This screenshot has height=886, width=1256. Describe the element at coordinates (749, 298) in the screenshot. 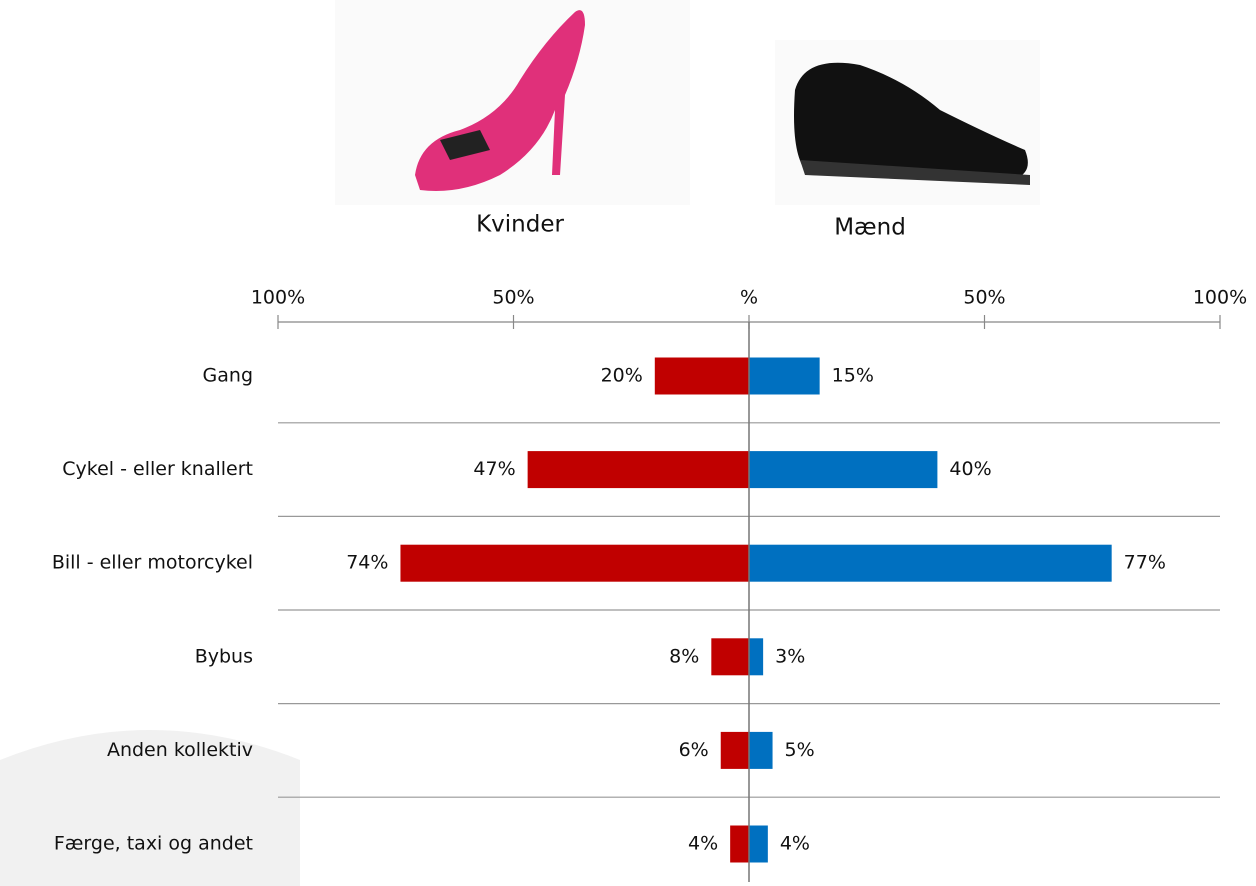

I see `x-tick-label: %` at that location.